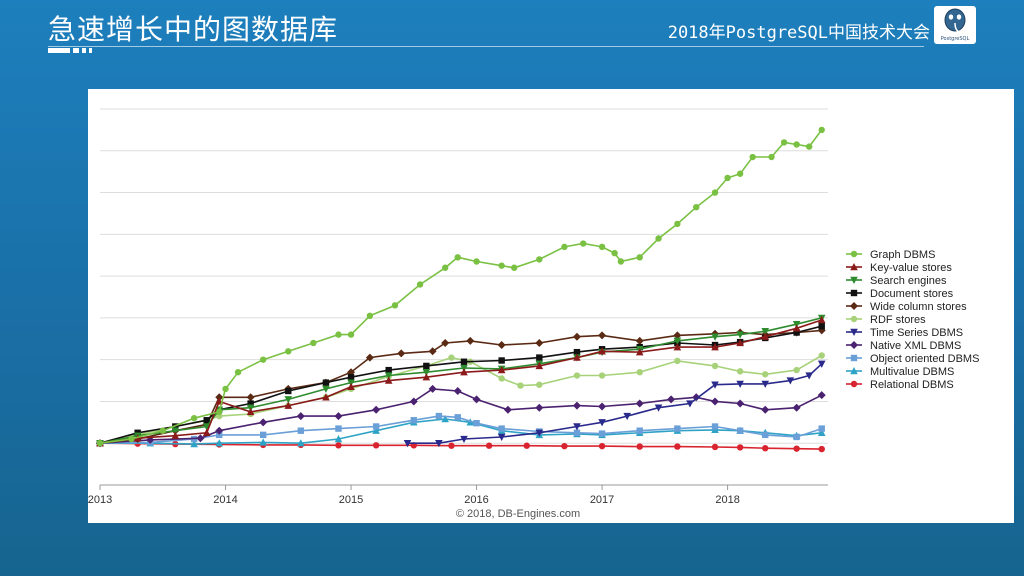 The width and height of the screenshot is (1024, 576). I want to click on x-tick-label: 2017, so click(602, 500).